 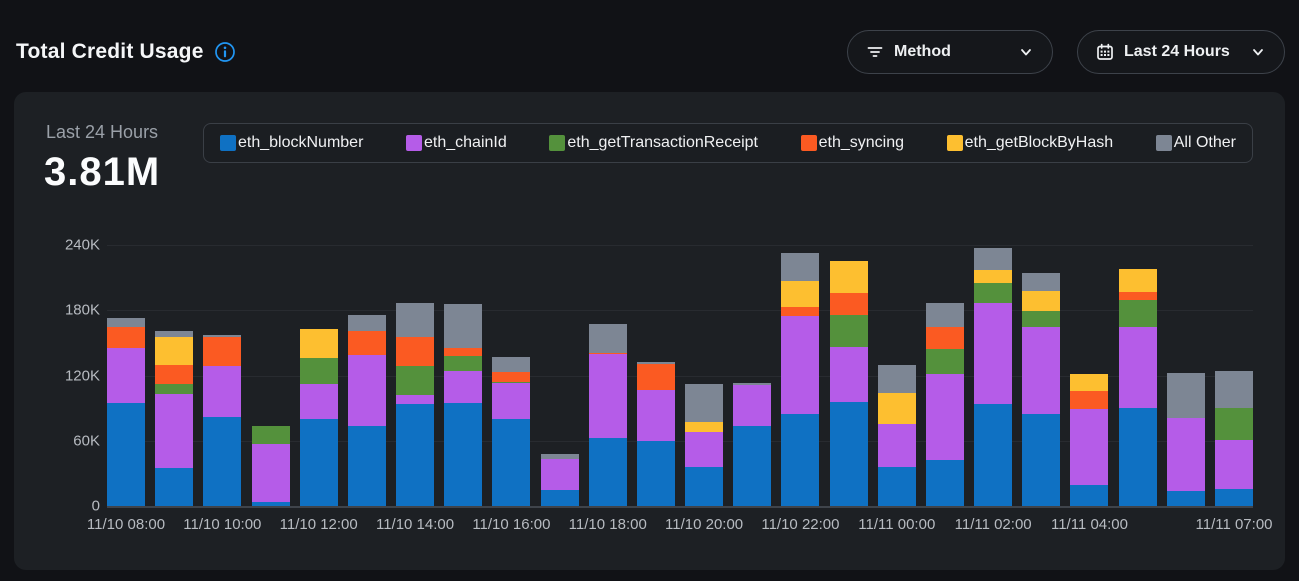 I want to click on stat-period-label: Last 24 Hours, so click(x=102, y=132).